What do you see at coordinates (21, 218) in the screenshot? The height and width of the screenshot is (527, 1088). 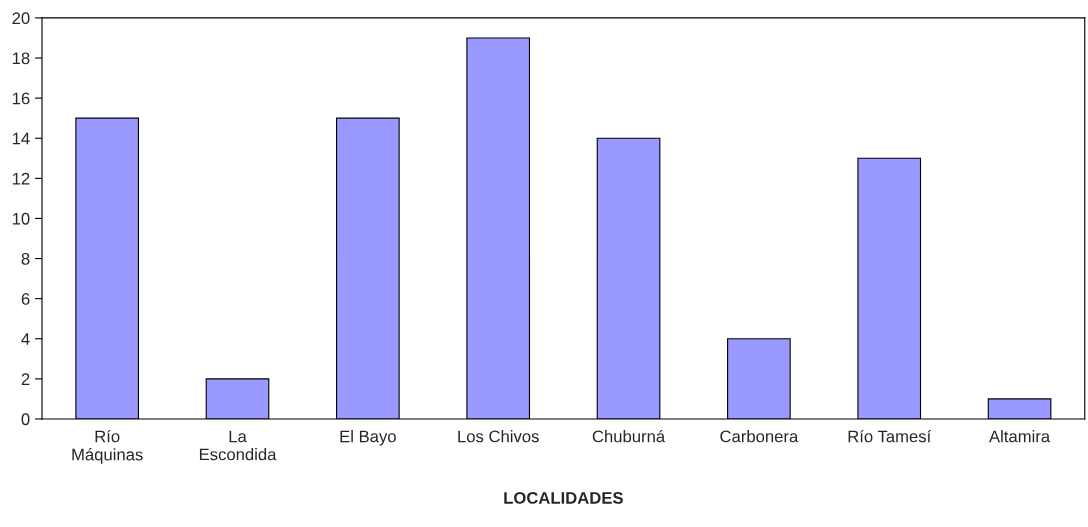 I see `y-tick-label: 10` at bounding box center [21, 218].